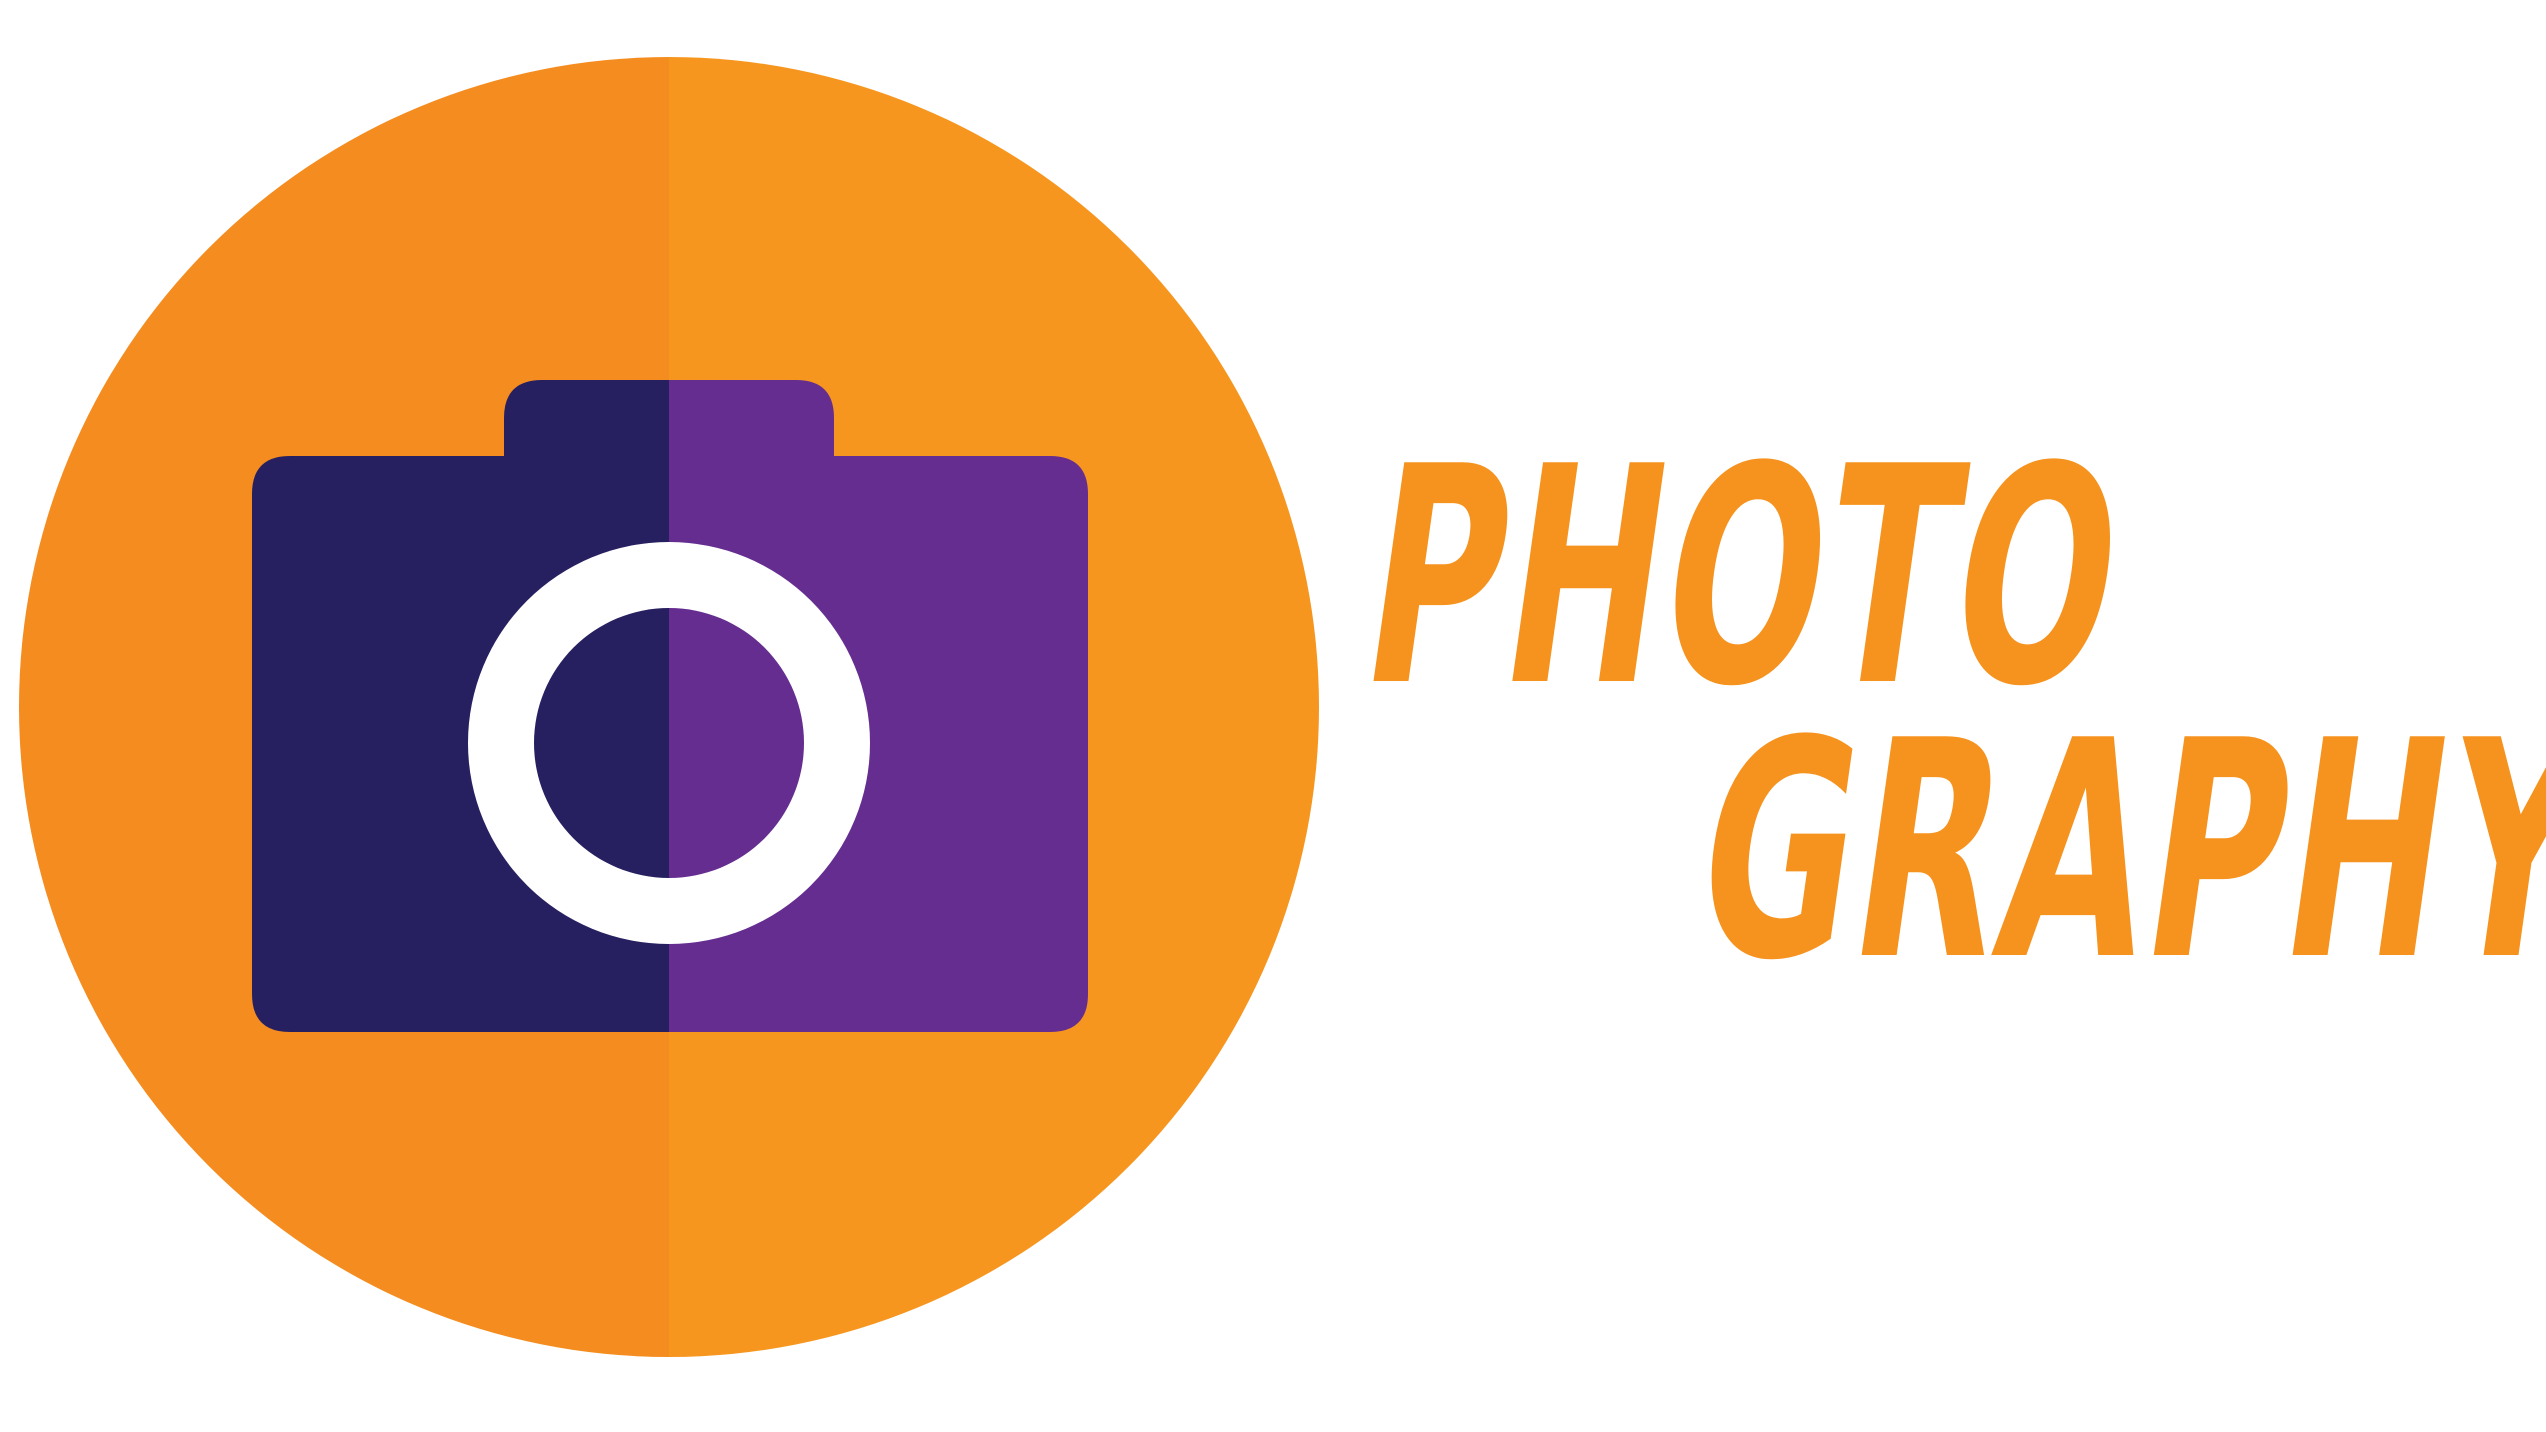 This screenshot has width=2546, height=1432. I want to click on lens-inner-left, so click(601, 743).